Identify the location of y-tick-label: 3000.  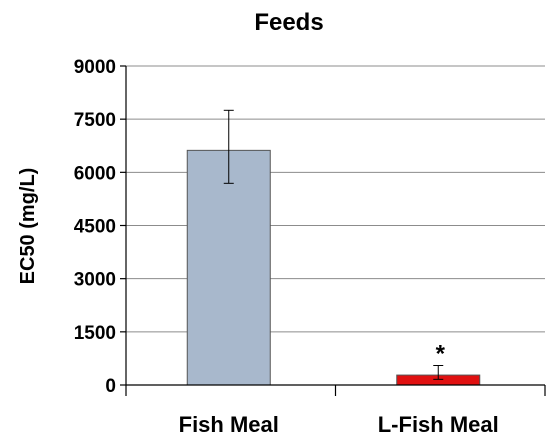
(95, 280).